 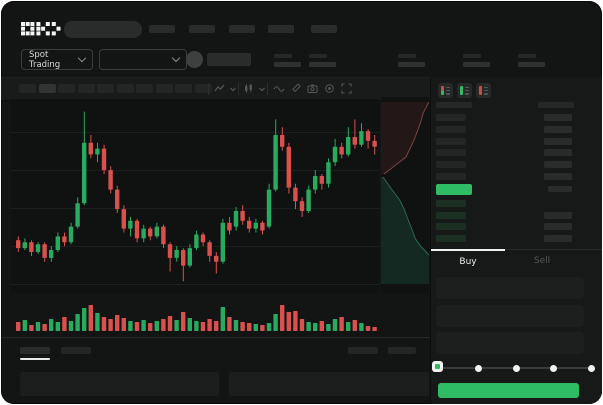 What do you see at coordinates (119, 384) in the screenshot?
I see `bottom-panel-left` at bounding box center [119, 384].